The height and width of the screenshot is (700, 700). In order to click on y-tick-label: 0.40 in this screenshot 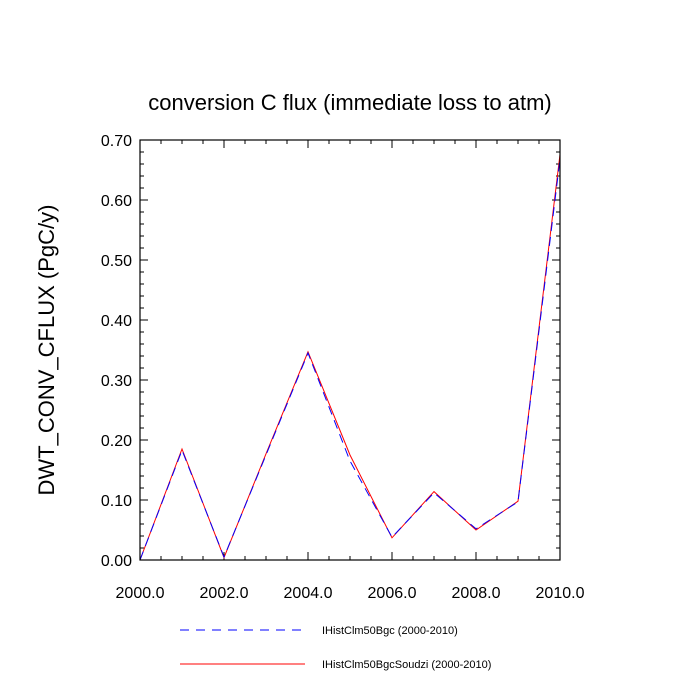, I will do `click(116, 321)`.